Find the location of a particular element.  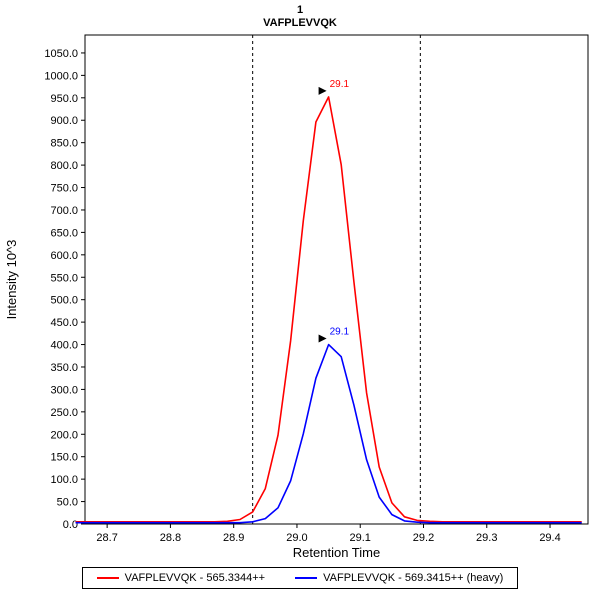

y-tick-label: 900.0 is located at coordinates (64, 121).